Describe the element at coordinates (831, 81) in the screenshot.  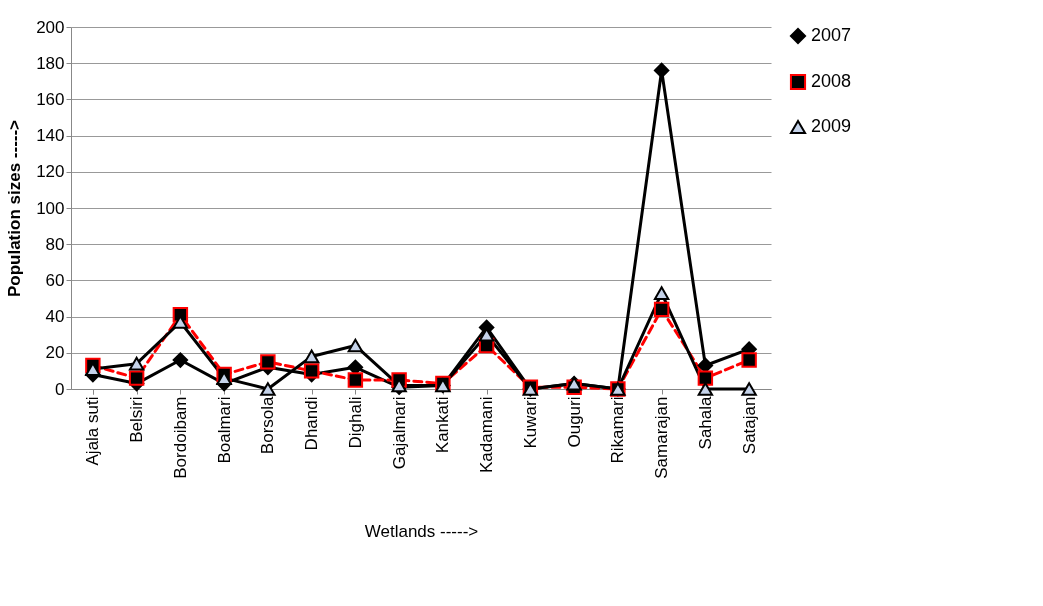
I see `legend-label: 2008` at that location.